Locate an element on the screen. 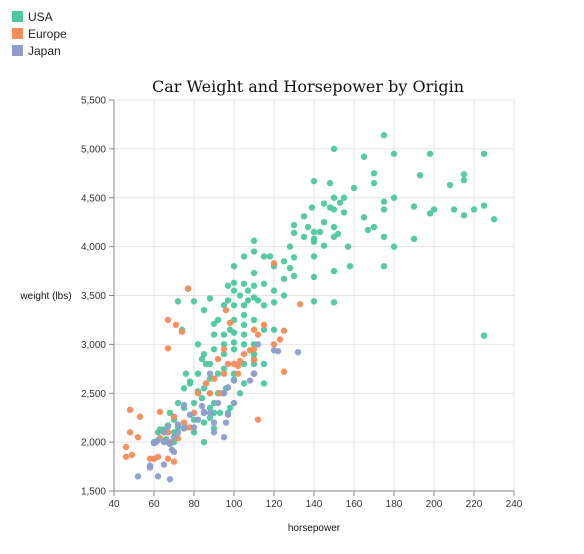 This screenshot has height=554, width=584. legend-item-europe: Europe is located at coordinates (39, 33).